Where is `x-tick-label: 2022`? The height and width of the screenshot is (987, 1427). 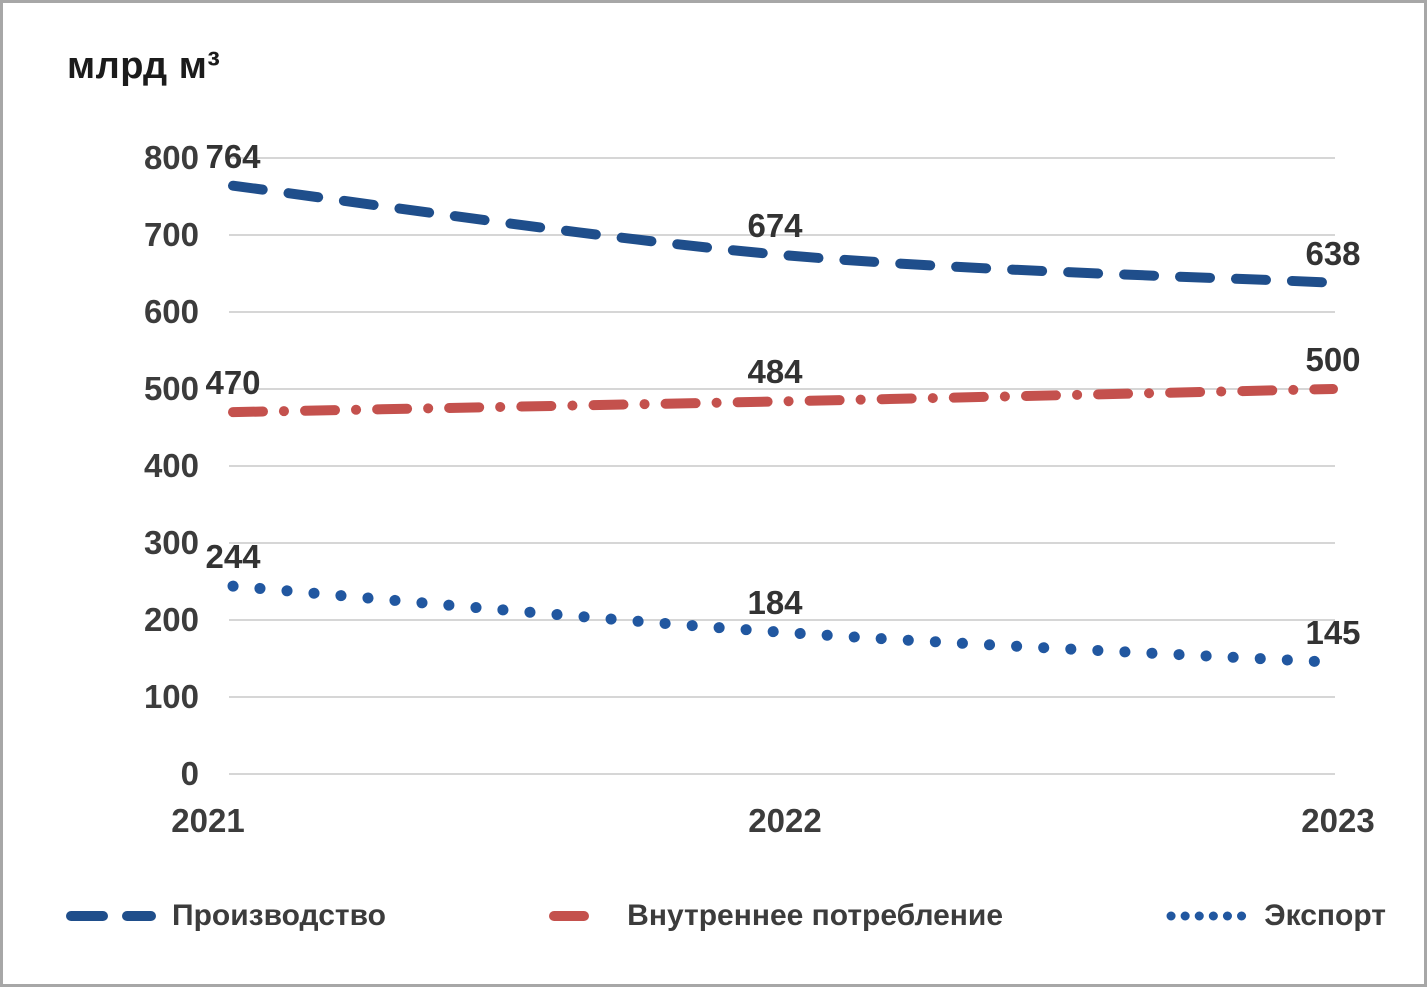 x-tick-label: 2022 is located at coordinates (785, 820).